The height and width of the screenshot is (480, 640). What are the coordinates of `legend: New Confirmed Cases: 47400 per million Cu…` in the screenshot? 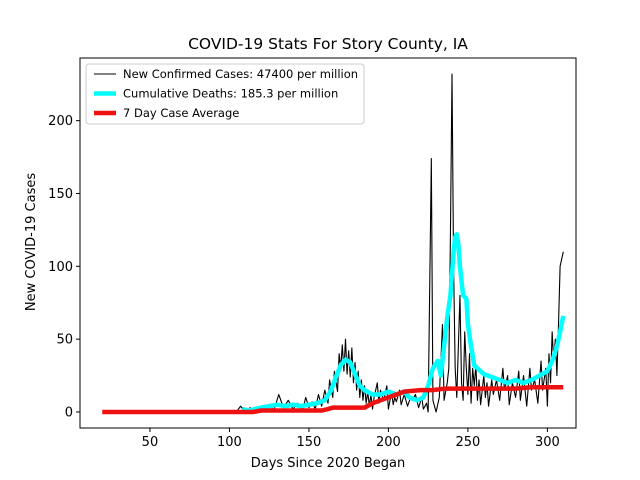 It's located at (225, 94).